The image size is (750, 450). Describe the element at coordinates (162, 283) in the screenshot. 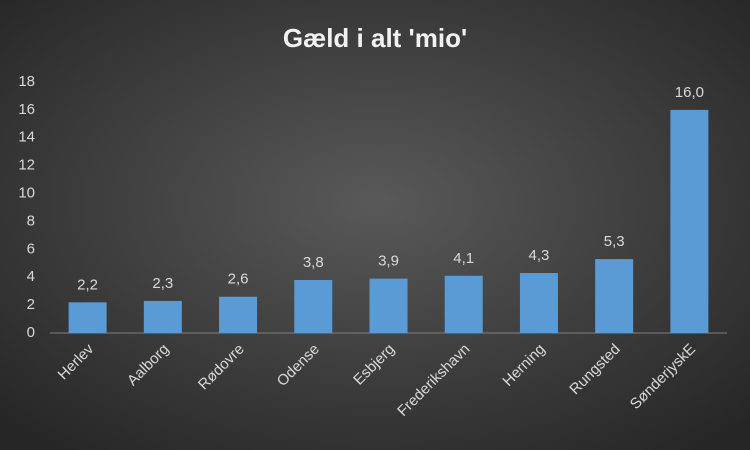

I see `value-label: 2,3` at that location.